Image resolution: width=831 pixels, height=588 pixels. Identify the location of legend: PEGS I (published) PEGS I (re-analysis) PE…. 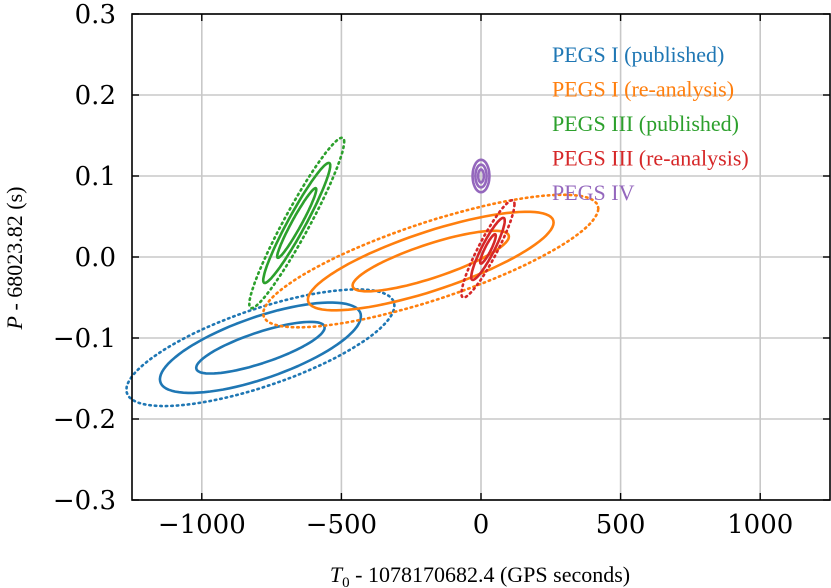
(650, 123).